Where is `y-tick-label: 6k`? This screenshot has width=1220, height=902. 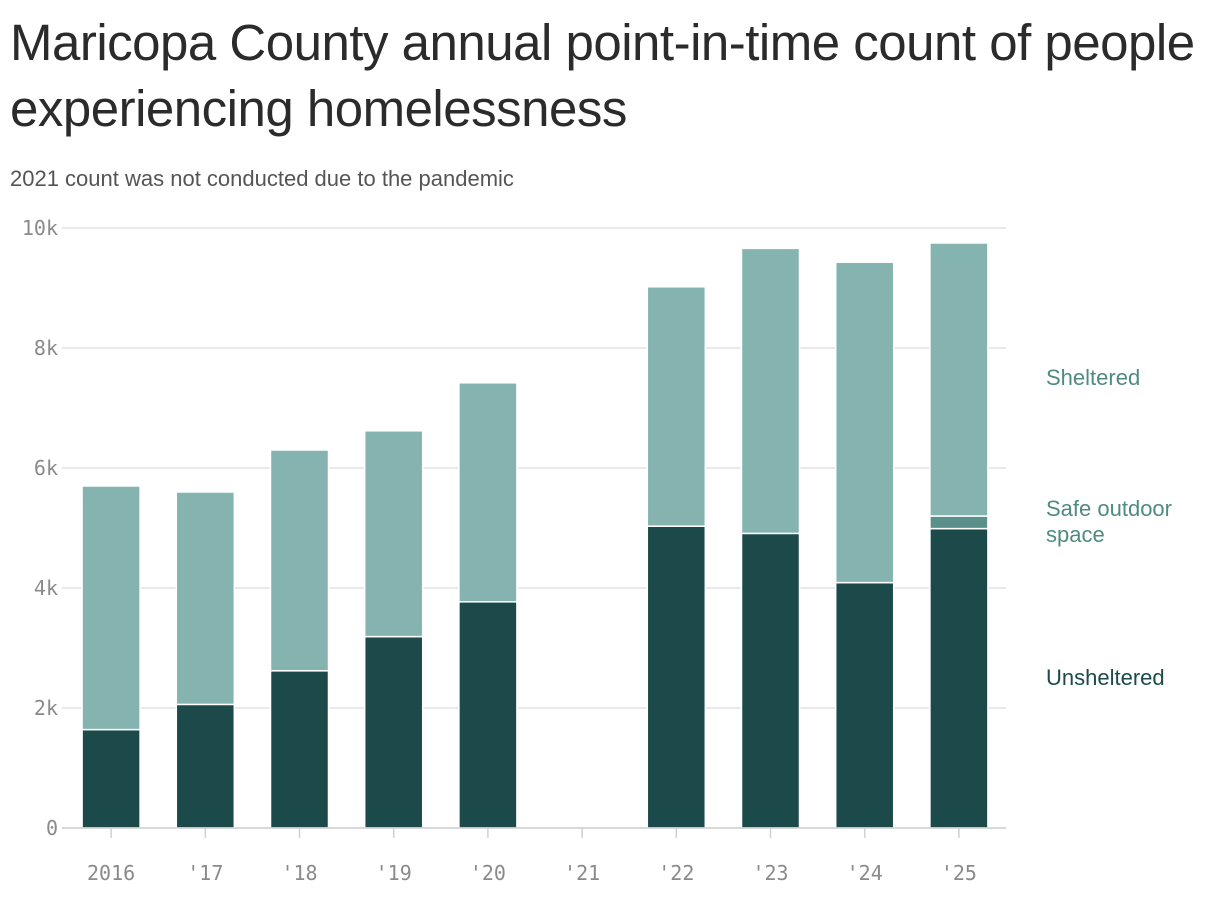 y-tick-label: 6k is located at coordinates (46, 468).